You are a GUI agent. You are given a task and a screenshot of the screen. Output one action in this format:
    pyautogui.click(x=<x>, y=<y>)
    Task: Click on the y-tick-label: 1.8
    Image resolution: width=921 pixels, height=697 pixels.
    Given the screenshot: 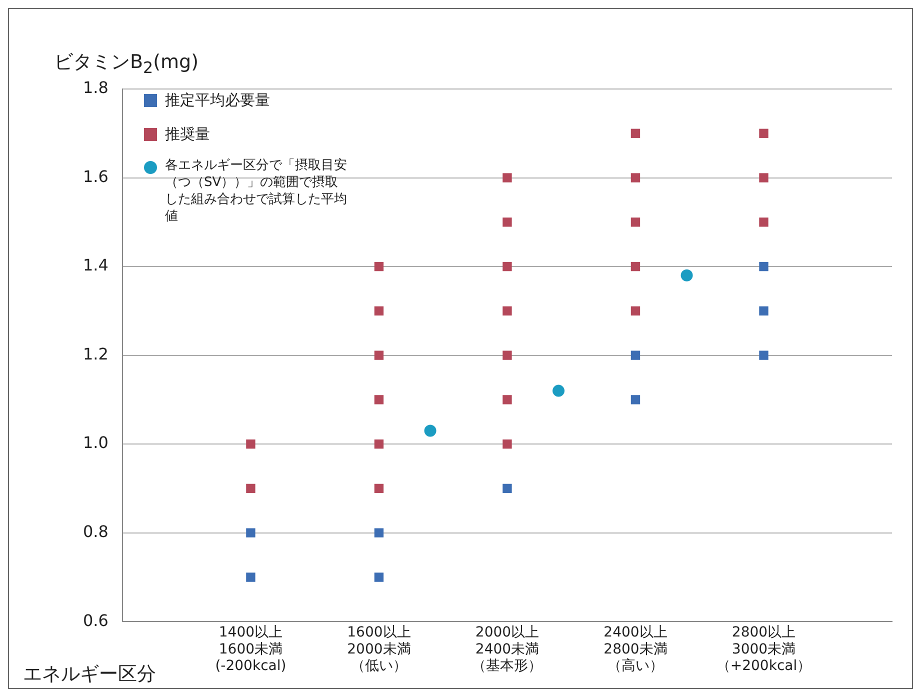 What is the action you would take?
    pyautogui.click(x=95, y=88)
    